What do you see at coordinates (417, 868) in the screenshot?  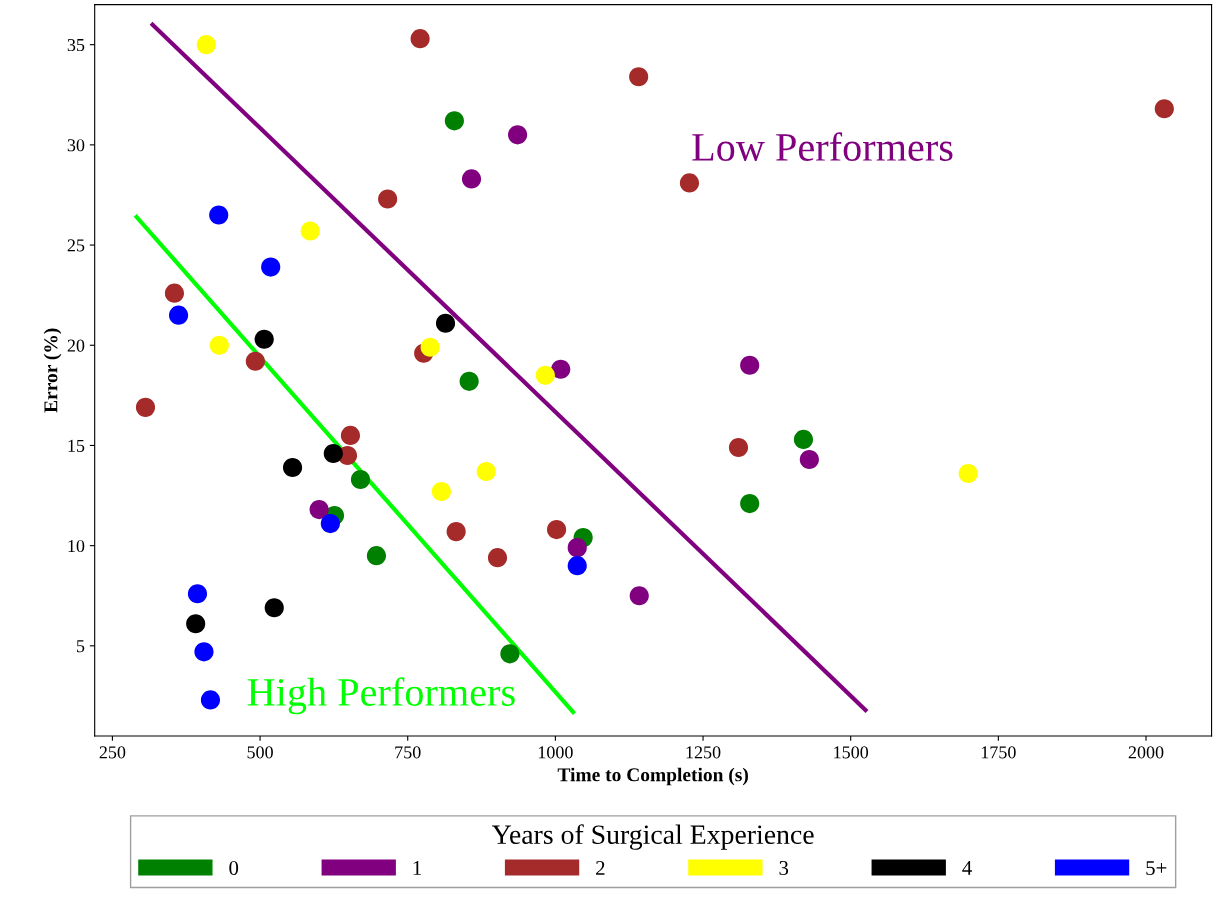 I see `legend-label: 1` at bounding box center [417, 868].